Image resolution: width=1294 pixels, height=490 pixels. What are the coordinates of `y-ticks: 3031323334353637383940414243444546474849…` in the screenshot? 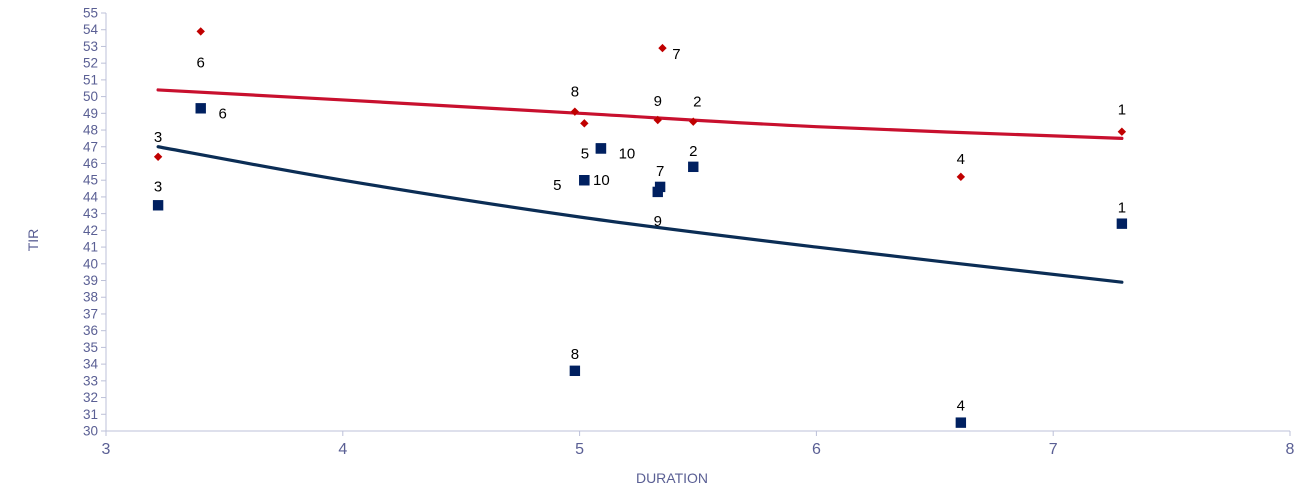 It's located at (94, 222).